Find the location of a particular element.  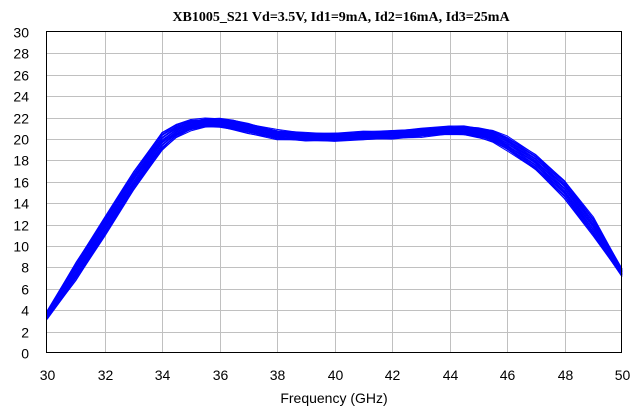

y-tick-label: 2 is located at coordinates (25, 333).